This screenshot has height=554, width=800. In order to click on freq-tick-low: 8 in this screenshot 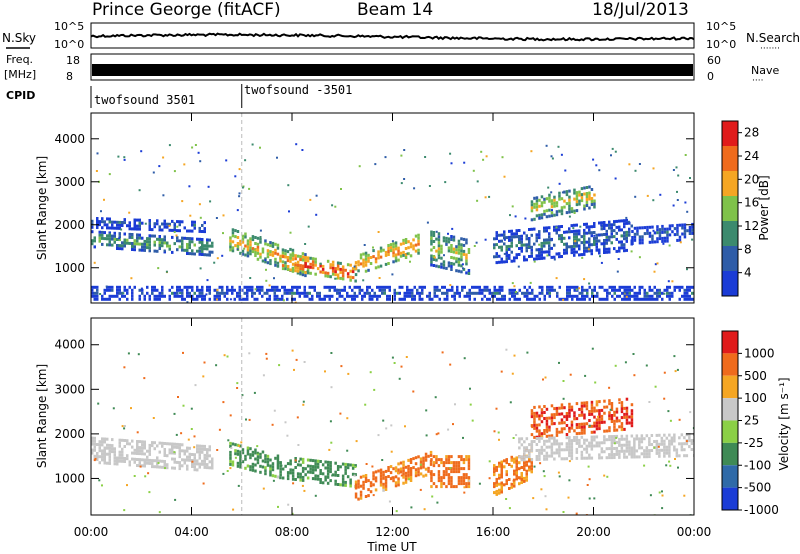, I will do `click(69, 76)`.